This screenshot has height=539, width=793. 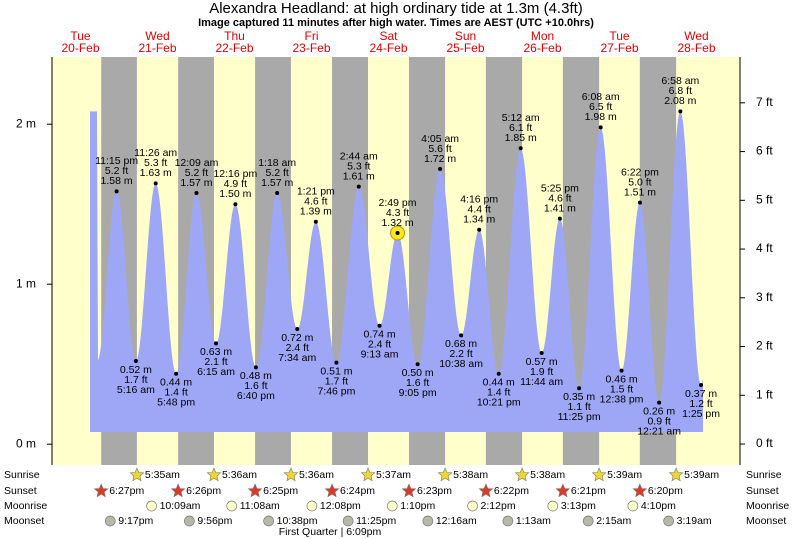 What do you see at coordinates (640, 172) in the screenshot?
I see `tide-time: 6:22 pm` at bounding box center [640, 172].